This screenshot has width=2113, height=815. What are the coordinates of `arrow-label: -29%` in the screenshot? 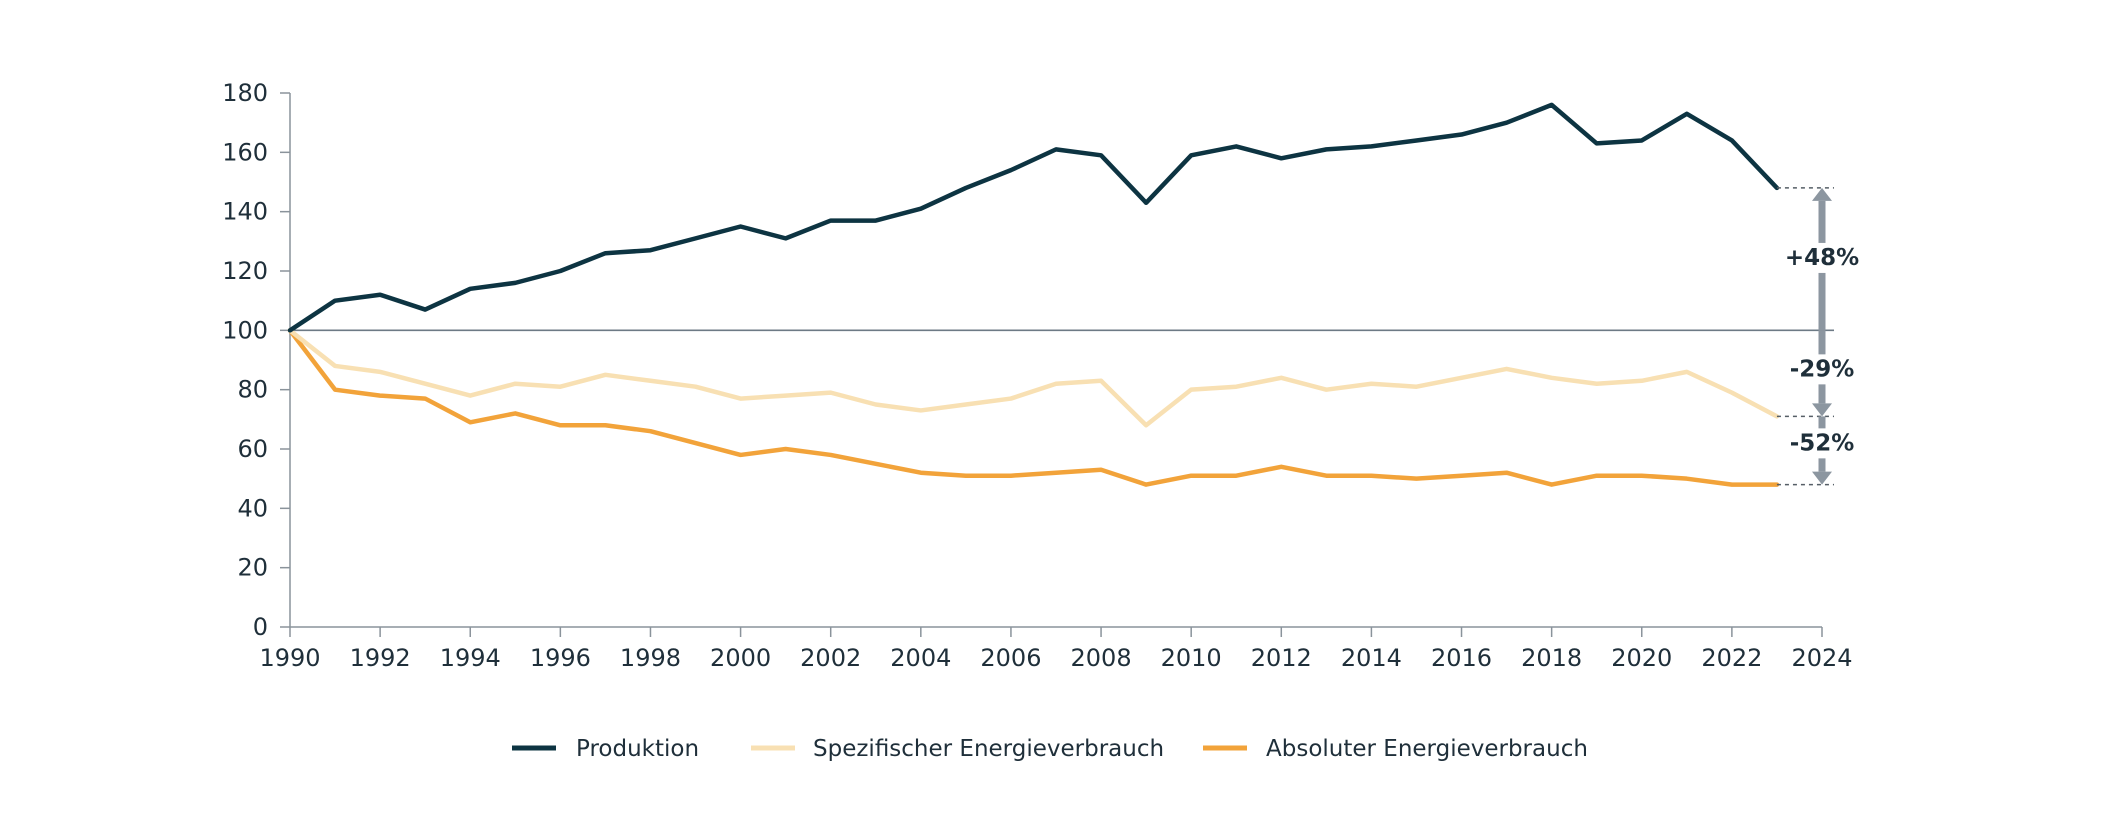 It's located at (1822, 369).